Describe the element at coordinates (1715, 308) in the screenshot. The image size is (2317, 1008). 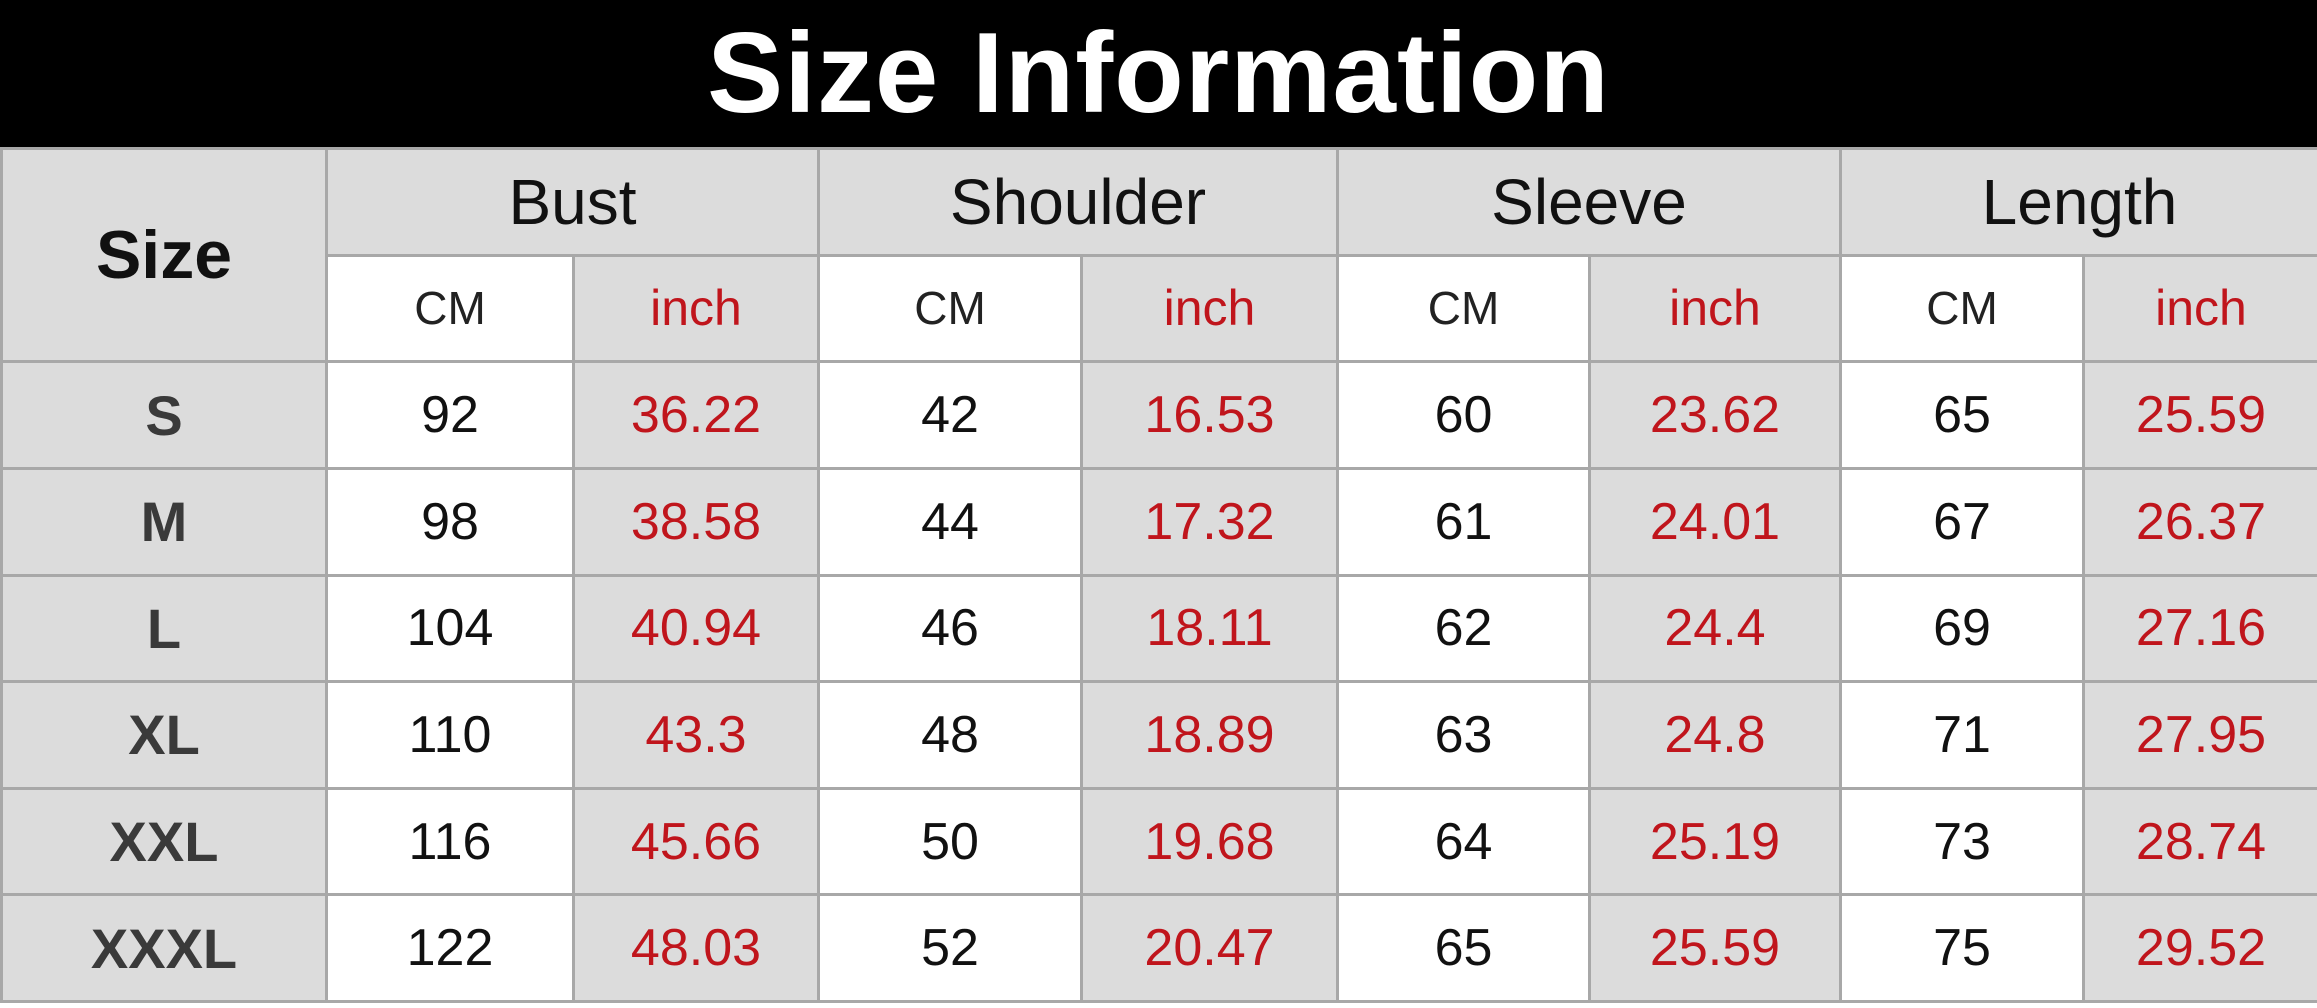
I see `sleeve-inch-unit: inch` at that location.